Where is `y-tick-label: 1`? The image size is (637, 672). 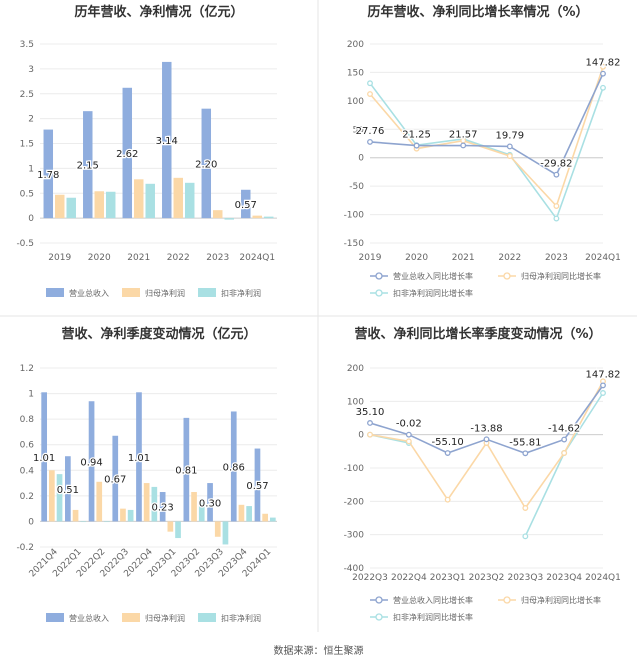 y-tick-label: 1 is located at coordinates (31, 395).